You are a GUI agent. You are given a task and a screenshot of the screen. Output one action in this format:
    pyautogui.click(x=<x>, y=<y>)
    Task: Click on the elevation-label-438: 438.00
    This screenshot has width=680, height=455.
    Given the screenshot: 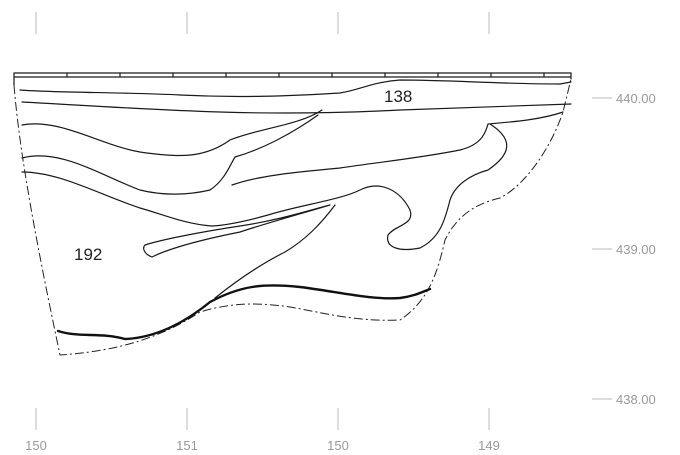 What is the action you would take?
    pyautogui.click(x=636, y=399)
    